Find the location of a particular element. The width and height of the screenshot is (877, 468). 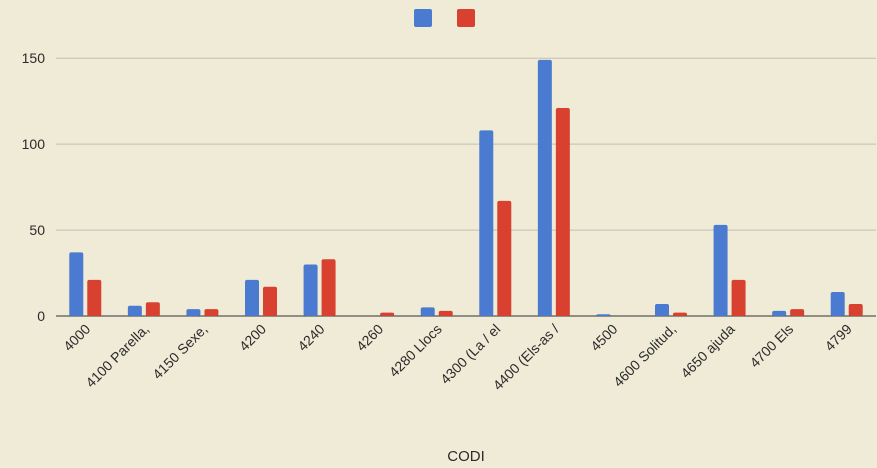

y-axis-ticks: 0 50 100 150 is located at coordinates (34, 187).